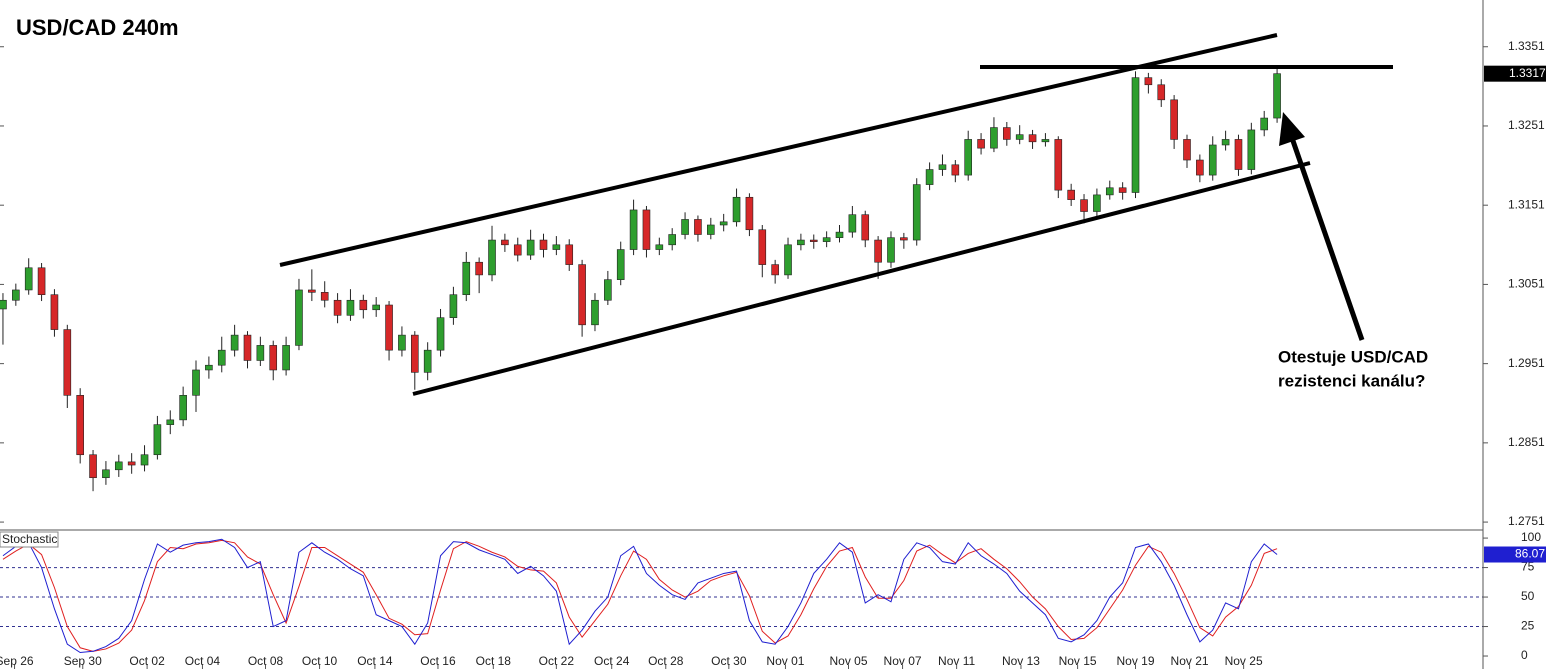  What do you see at coordinates (1531, 537) in the screenshot?
I see `y-tick-label: 100` at bounding box center [1531, 537].